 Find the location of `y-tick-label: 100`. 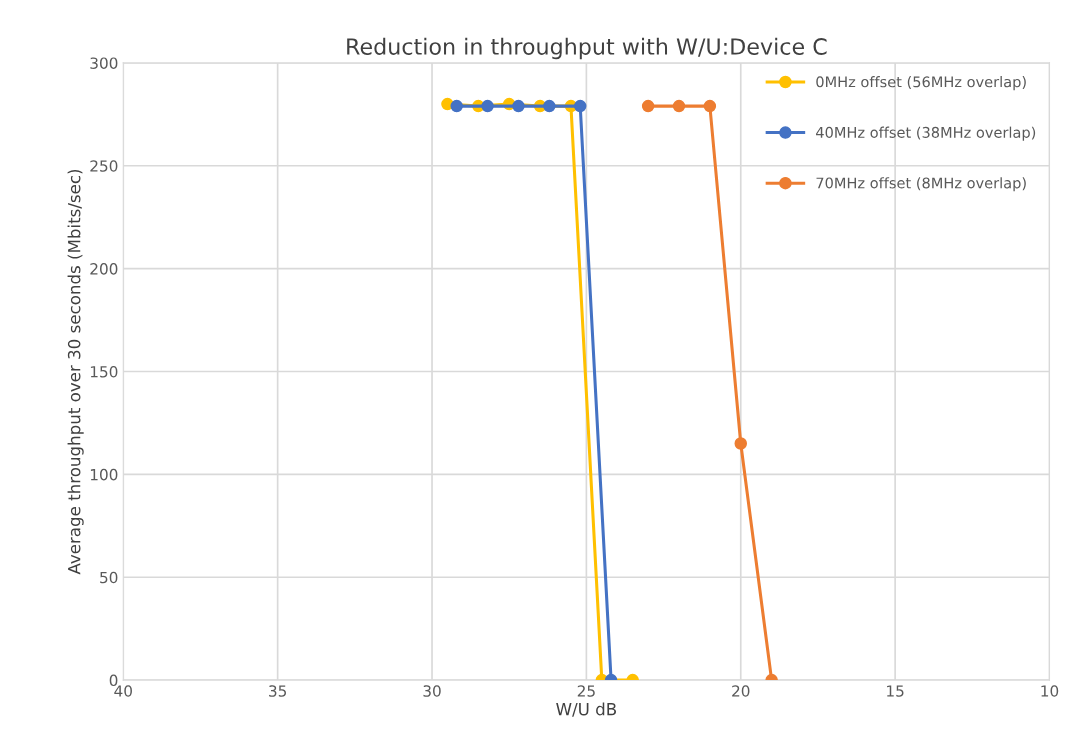

y-tick-label: 100 is located at coordinates (104, 474).